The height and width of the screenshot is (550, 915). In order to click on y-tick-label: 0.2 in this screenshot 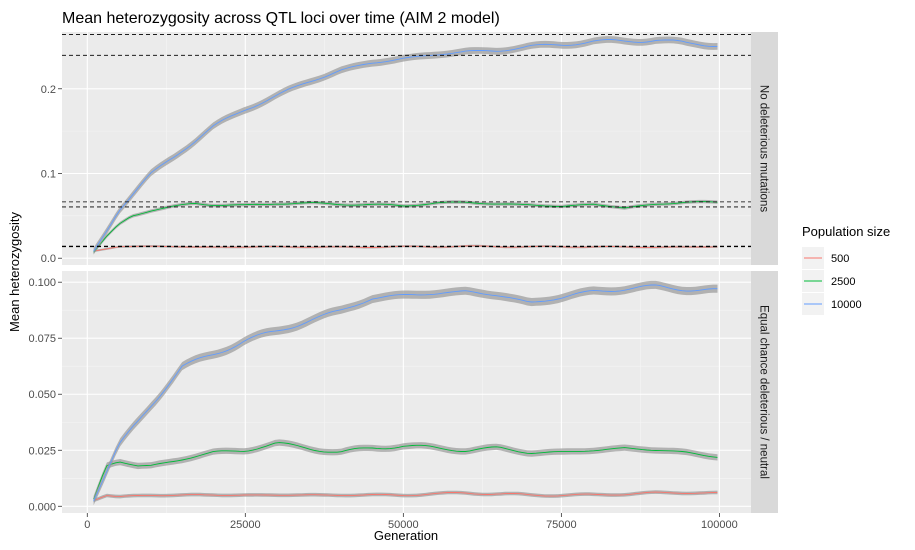, I will do `click(48, 90)`.